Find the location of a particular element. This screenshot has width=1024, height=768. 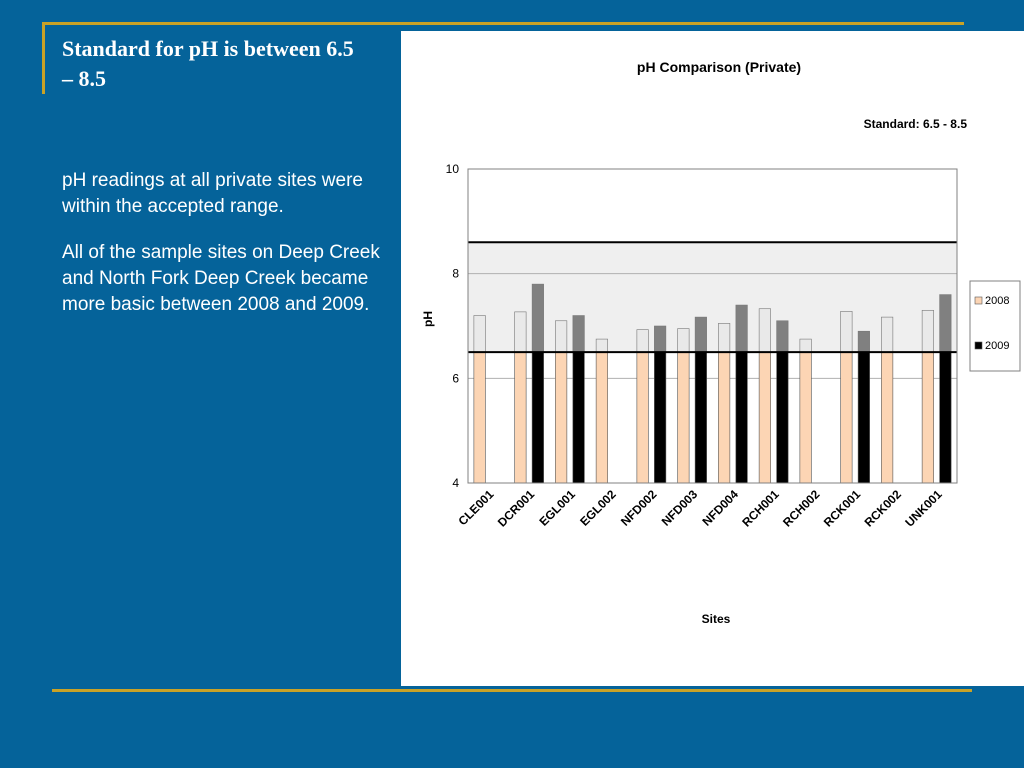

y-tick-label: 4 is located at coordinates (455, 483).